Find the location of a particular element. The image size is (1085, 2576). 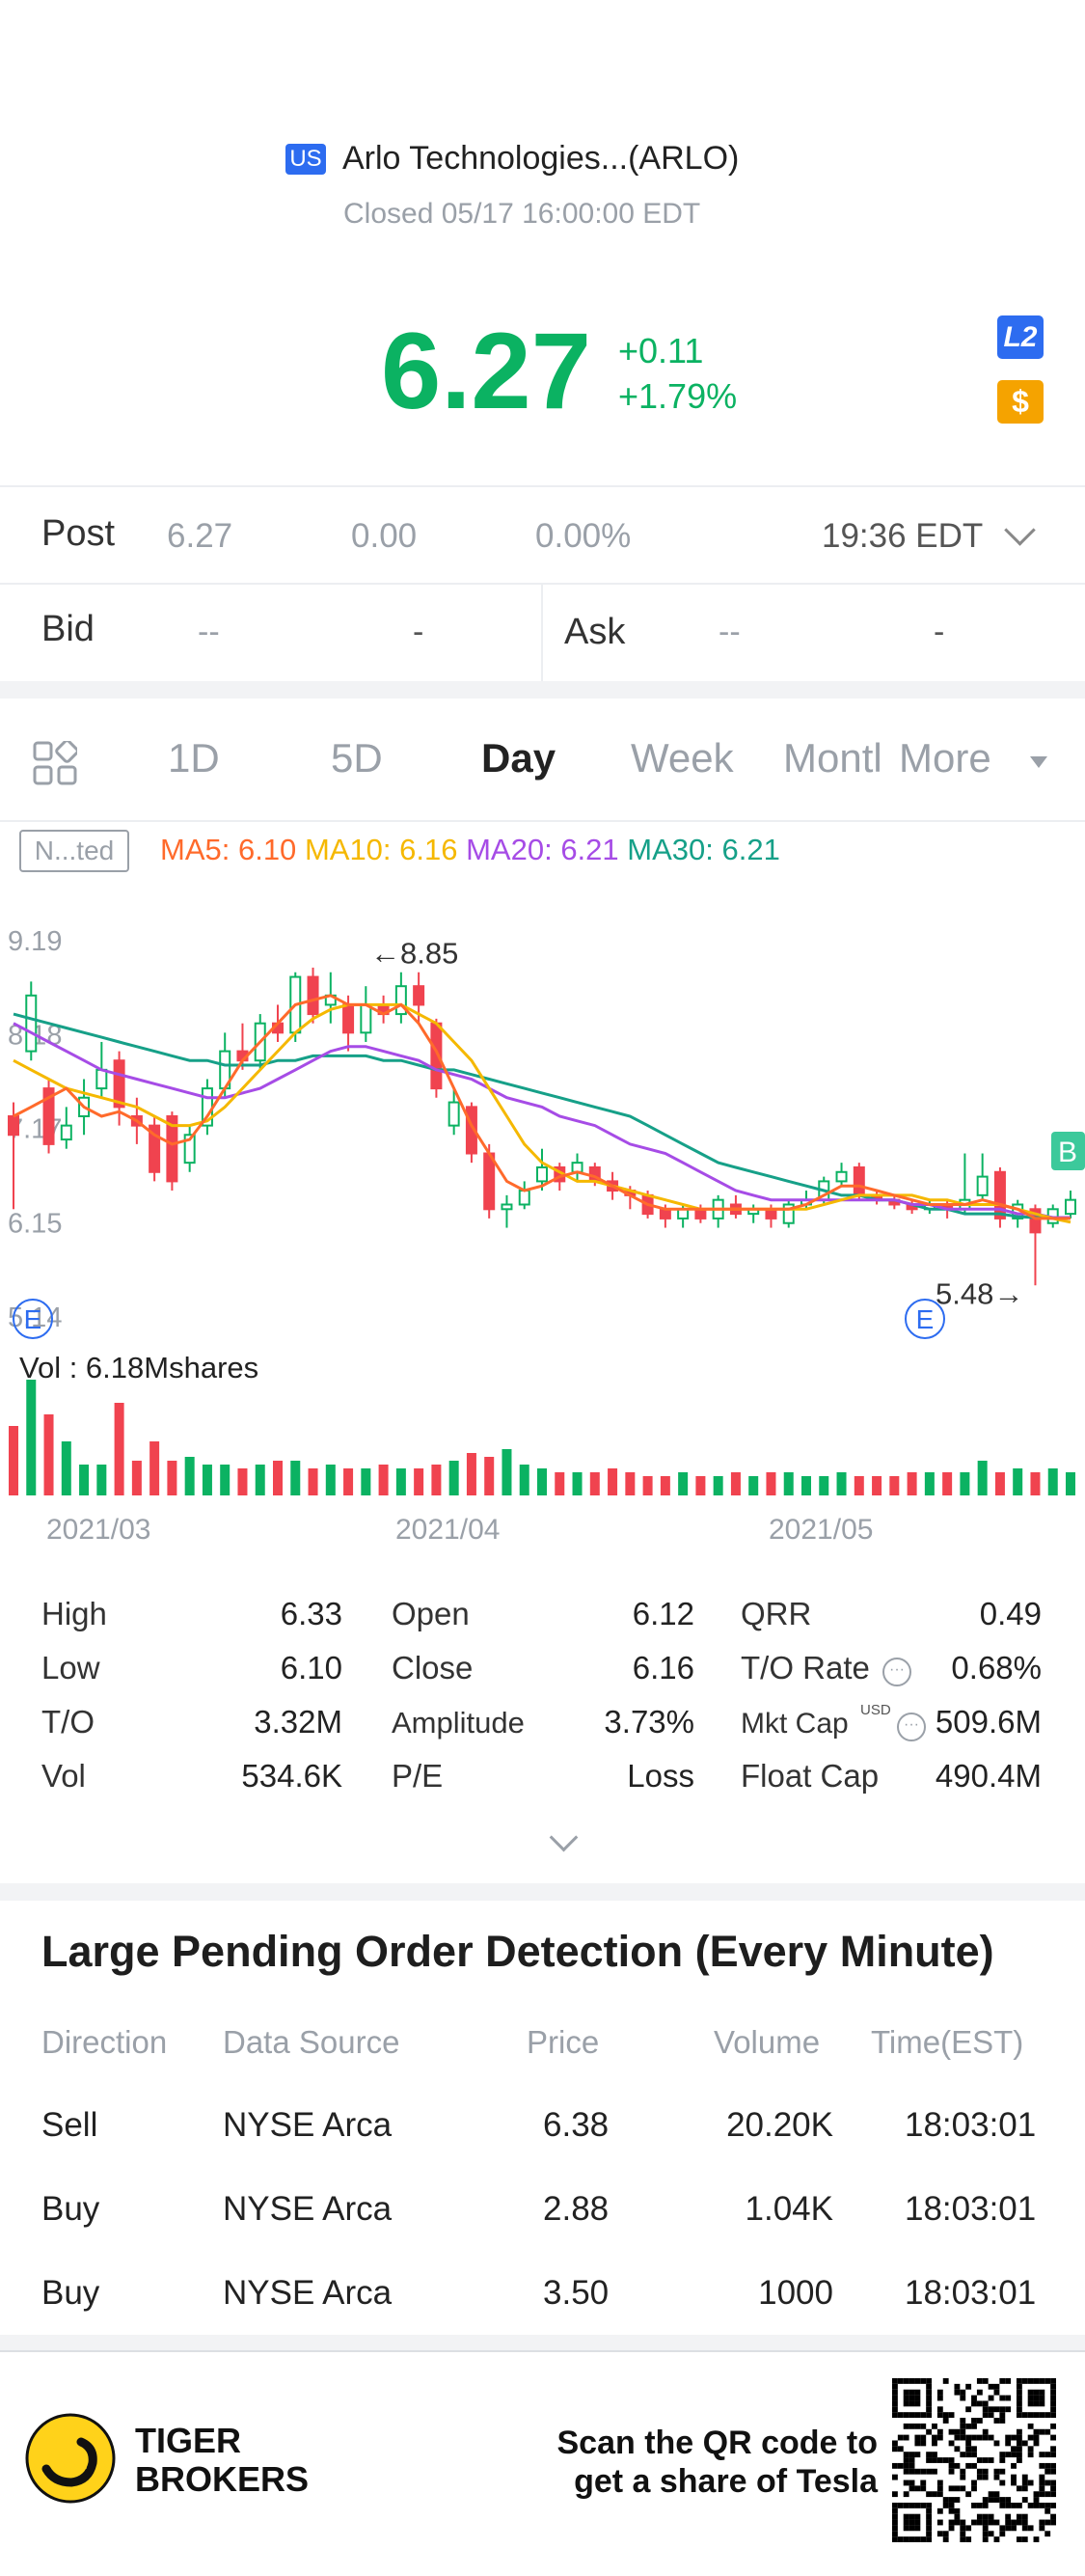

post-change: 0.00 is located at coordinates (385, 536).